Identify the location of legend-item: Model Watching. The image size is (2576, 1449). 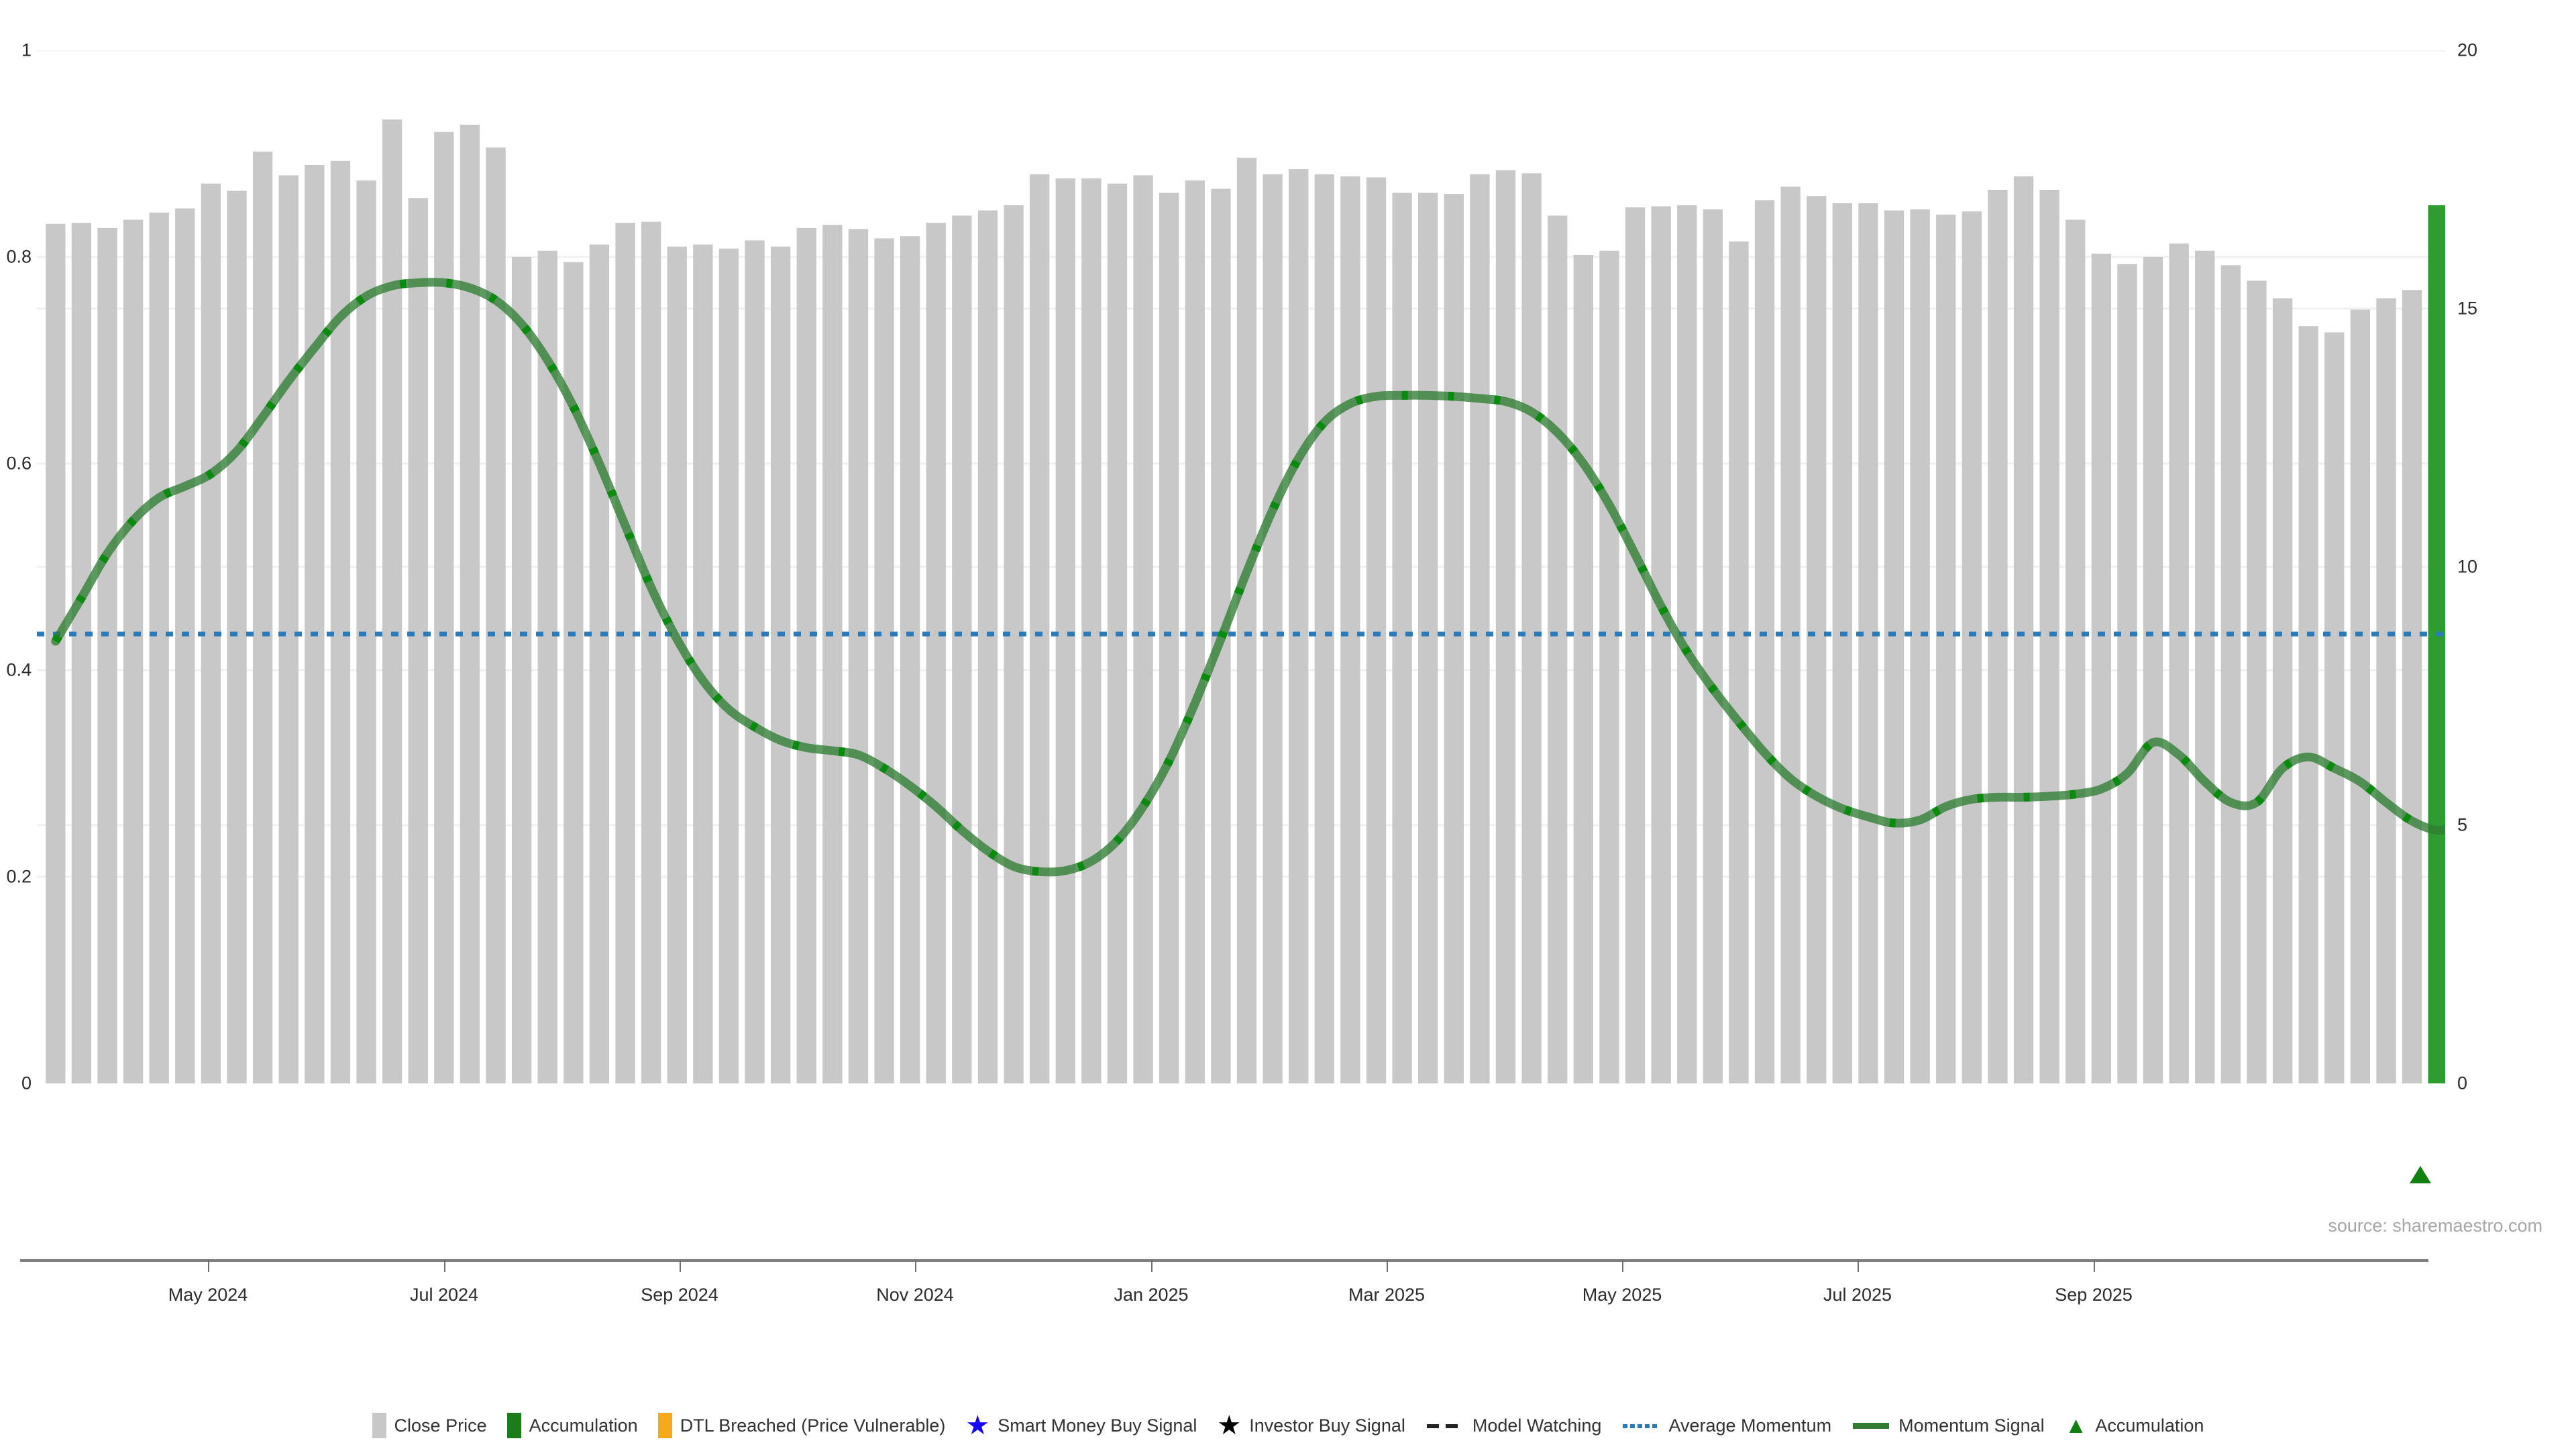
(1514, 1425).